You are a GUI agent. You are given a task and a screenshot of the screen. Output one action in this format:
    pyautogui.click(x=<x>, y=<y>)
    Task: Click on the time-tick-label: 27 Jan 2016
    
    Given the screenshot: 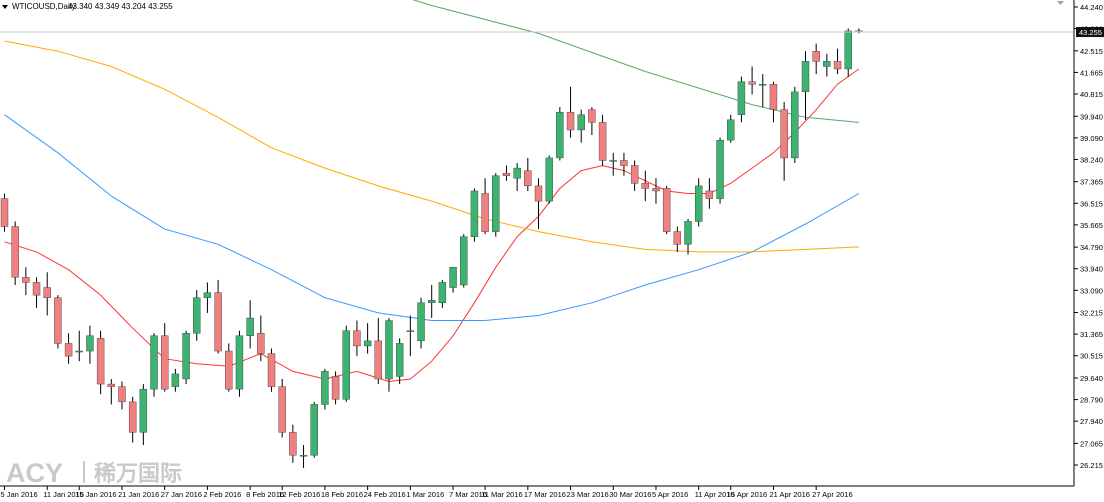 What is the action you would take?
    pyautogui.click(x=181, y=494)
    